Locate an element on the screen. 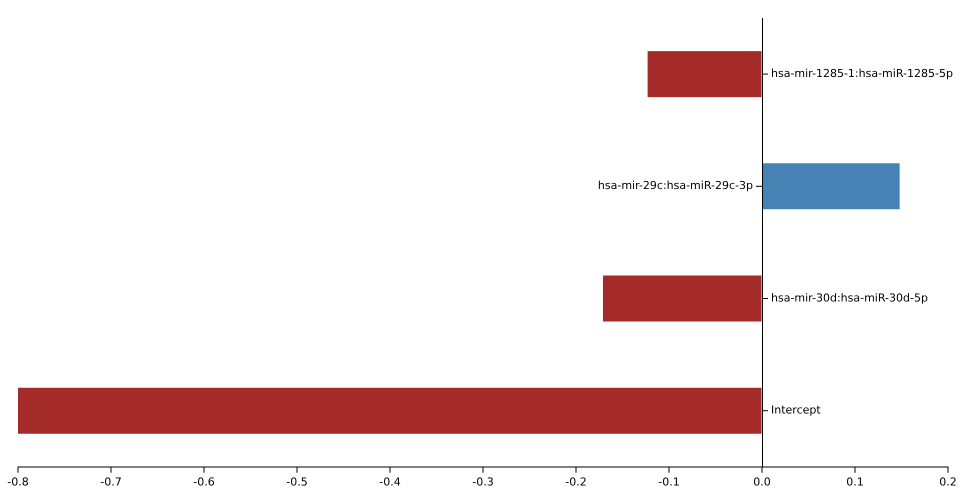  x-tick-label: -0.8 is located at coordinates (18, 481).